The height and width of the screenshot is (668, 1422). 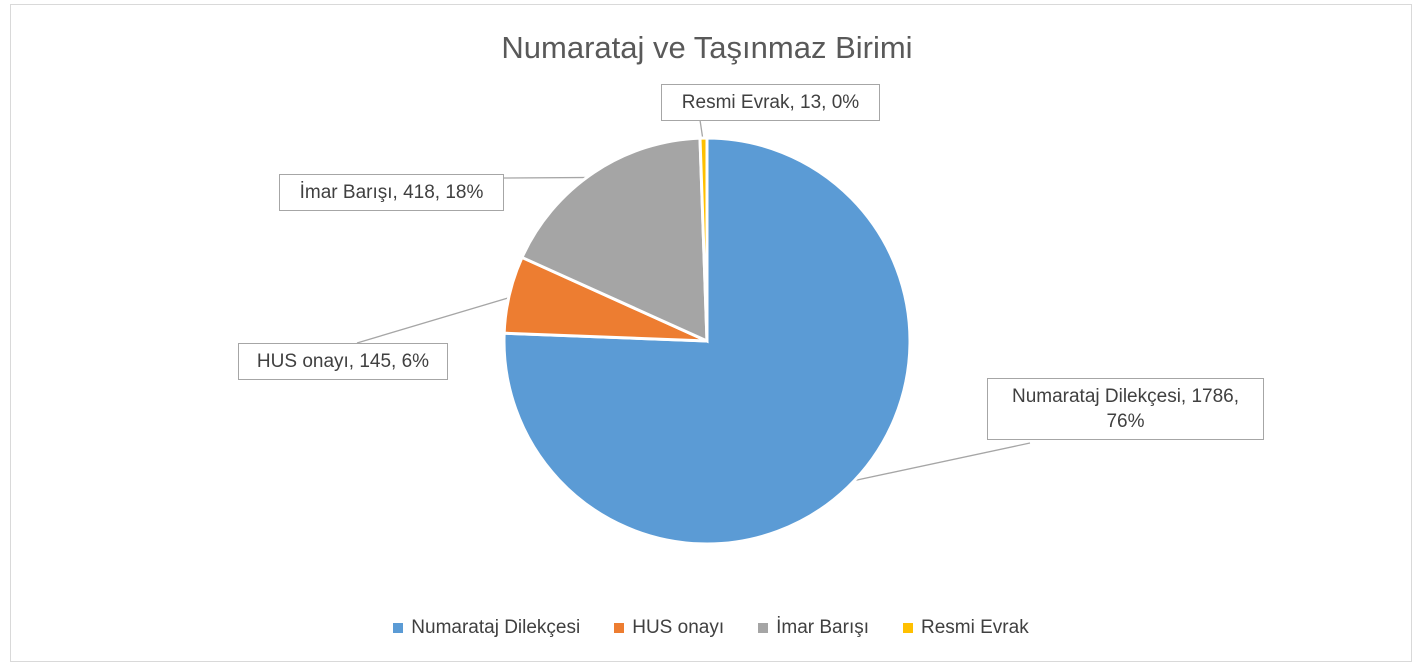 I want to click on data-label: Numarataj Dilekçesi, 1786, 76%, so click(x=1125, y=409).